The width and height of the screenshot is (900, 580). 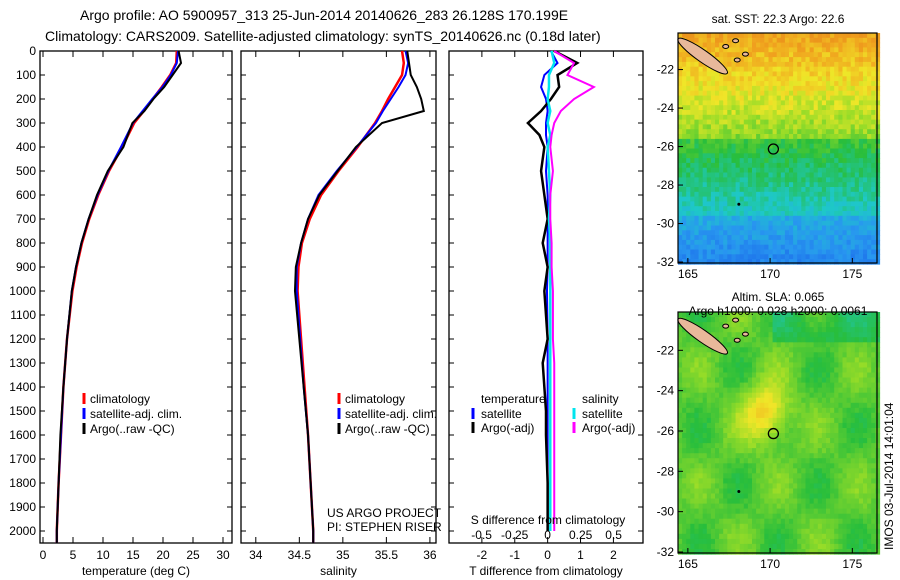 I want to click on y-tick-label: -28, so click(x=666, y=185).